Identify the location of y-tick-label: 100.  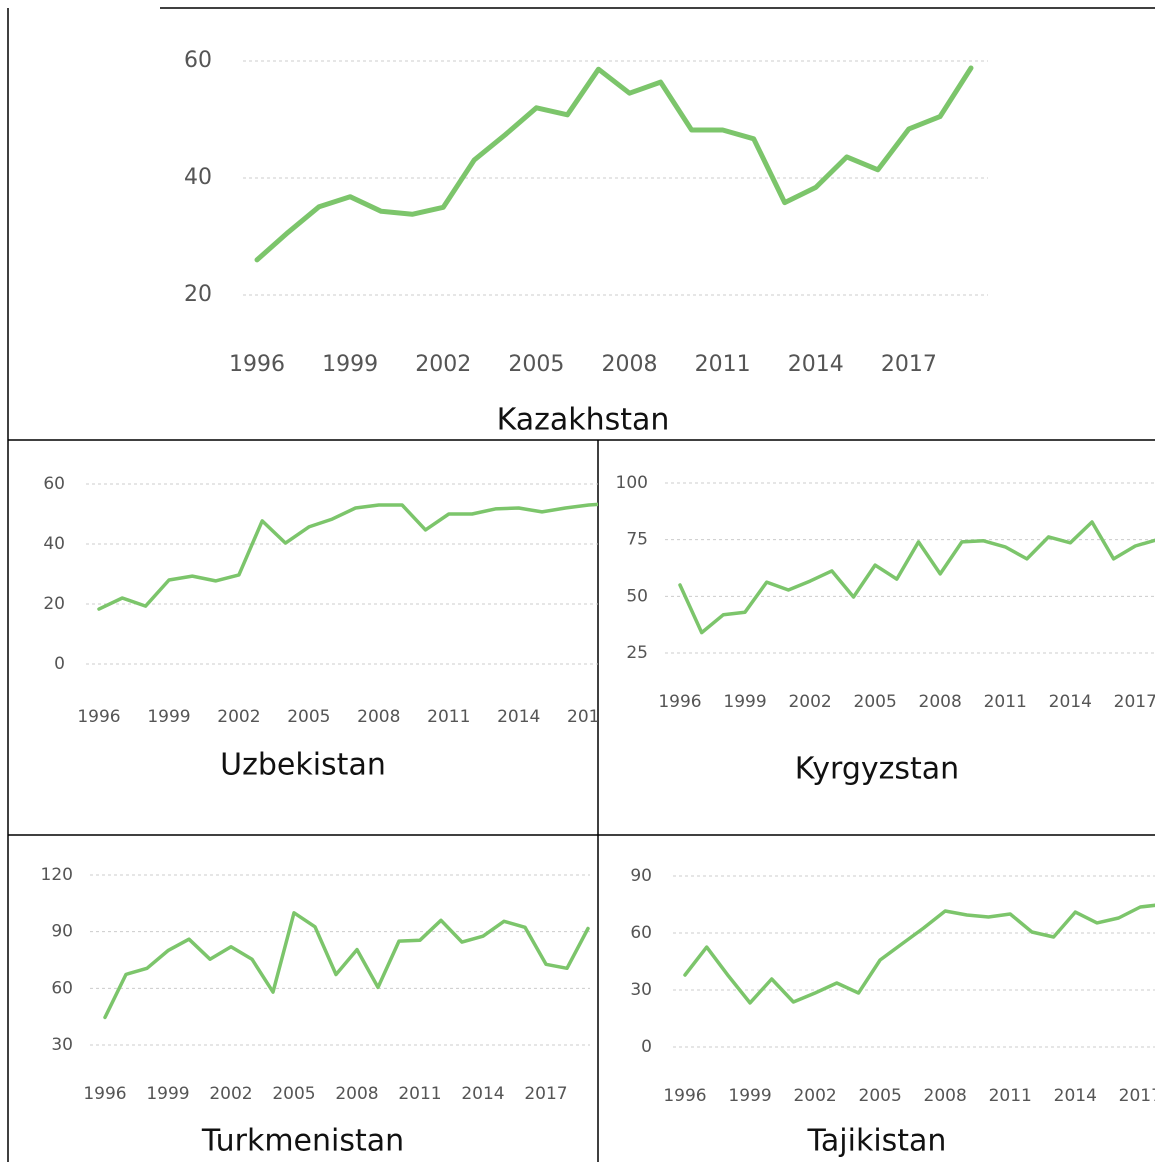
(632, 483).